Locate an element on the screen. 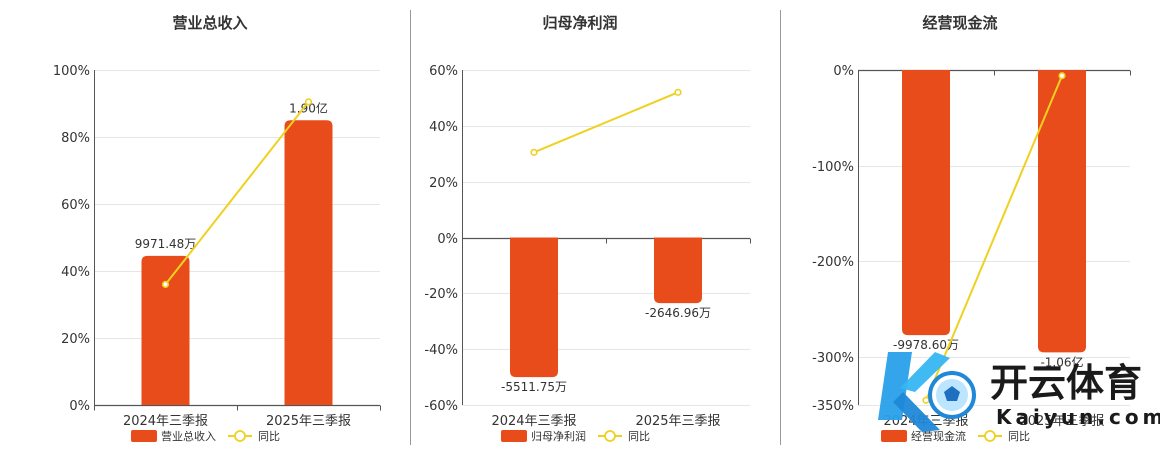  legend-bar-label: 归母净利润 is located at coordinates (558, 436).